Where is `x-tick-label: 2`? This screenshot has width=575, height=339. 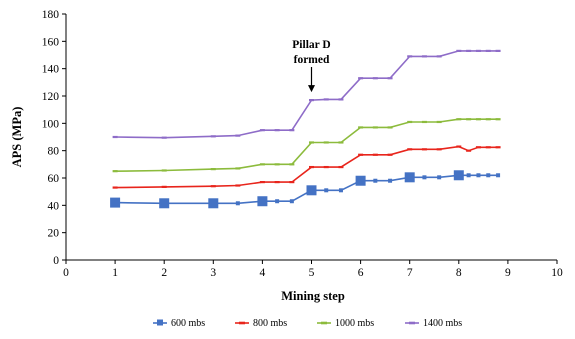
x-tick-label: 2 is located at coordinates (164, 273).